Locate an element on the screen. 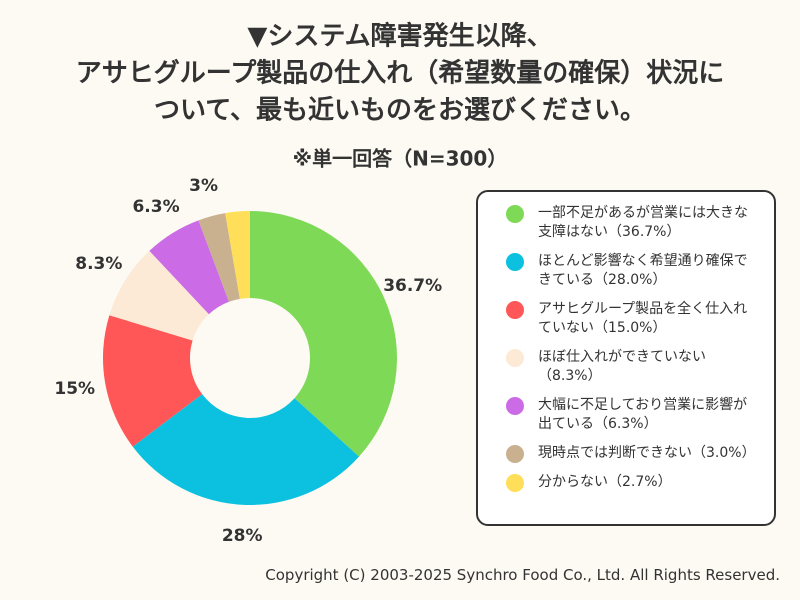 The height and width of the screenshot is (600, 800). legend-label: ほぼ仕入れができていない（8.3%） is located at coordinates (622, 366).